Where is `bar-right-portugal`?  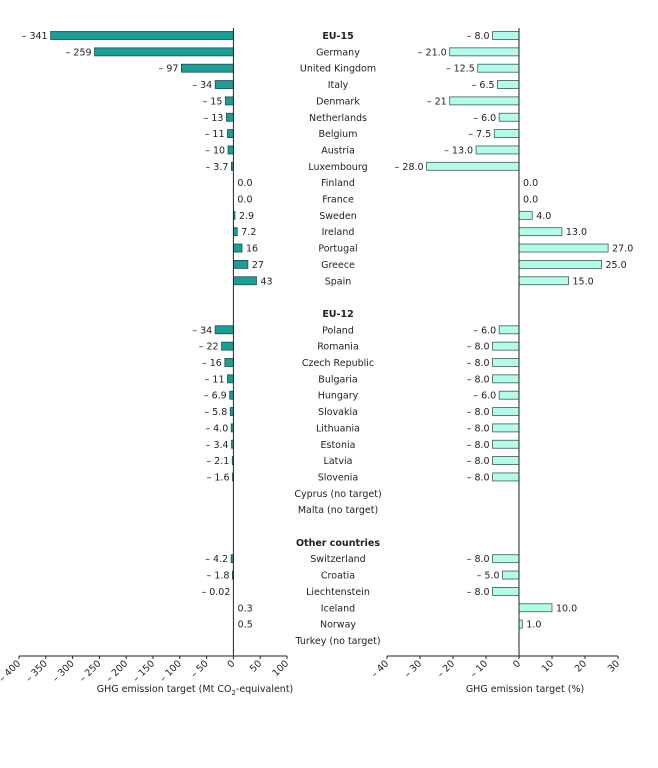
bar-right-portugal is located at coordinates (563, 248).